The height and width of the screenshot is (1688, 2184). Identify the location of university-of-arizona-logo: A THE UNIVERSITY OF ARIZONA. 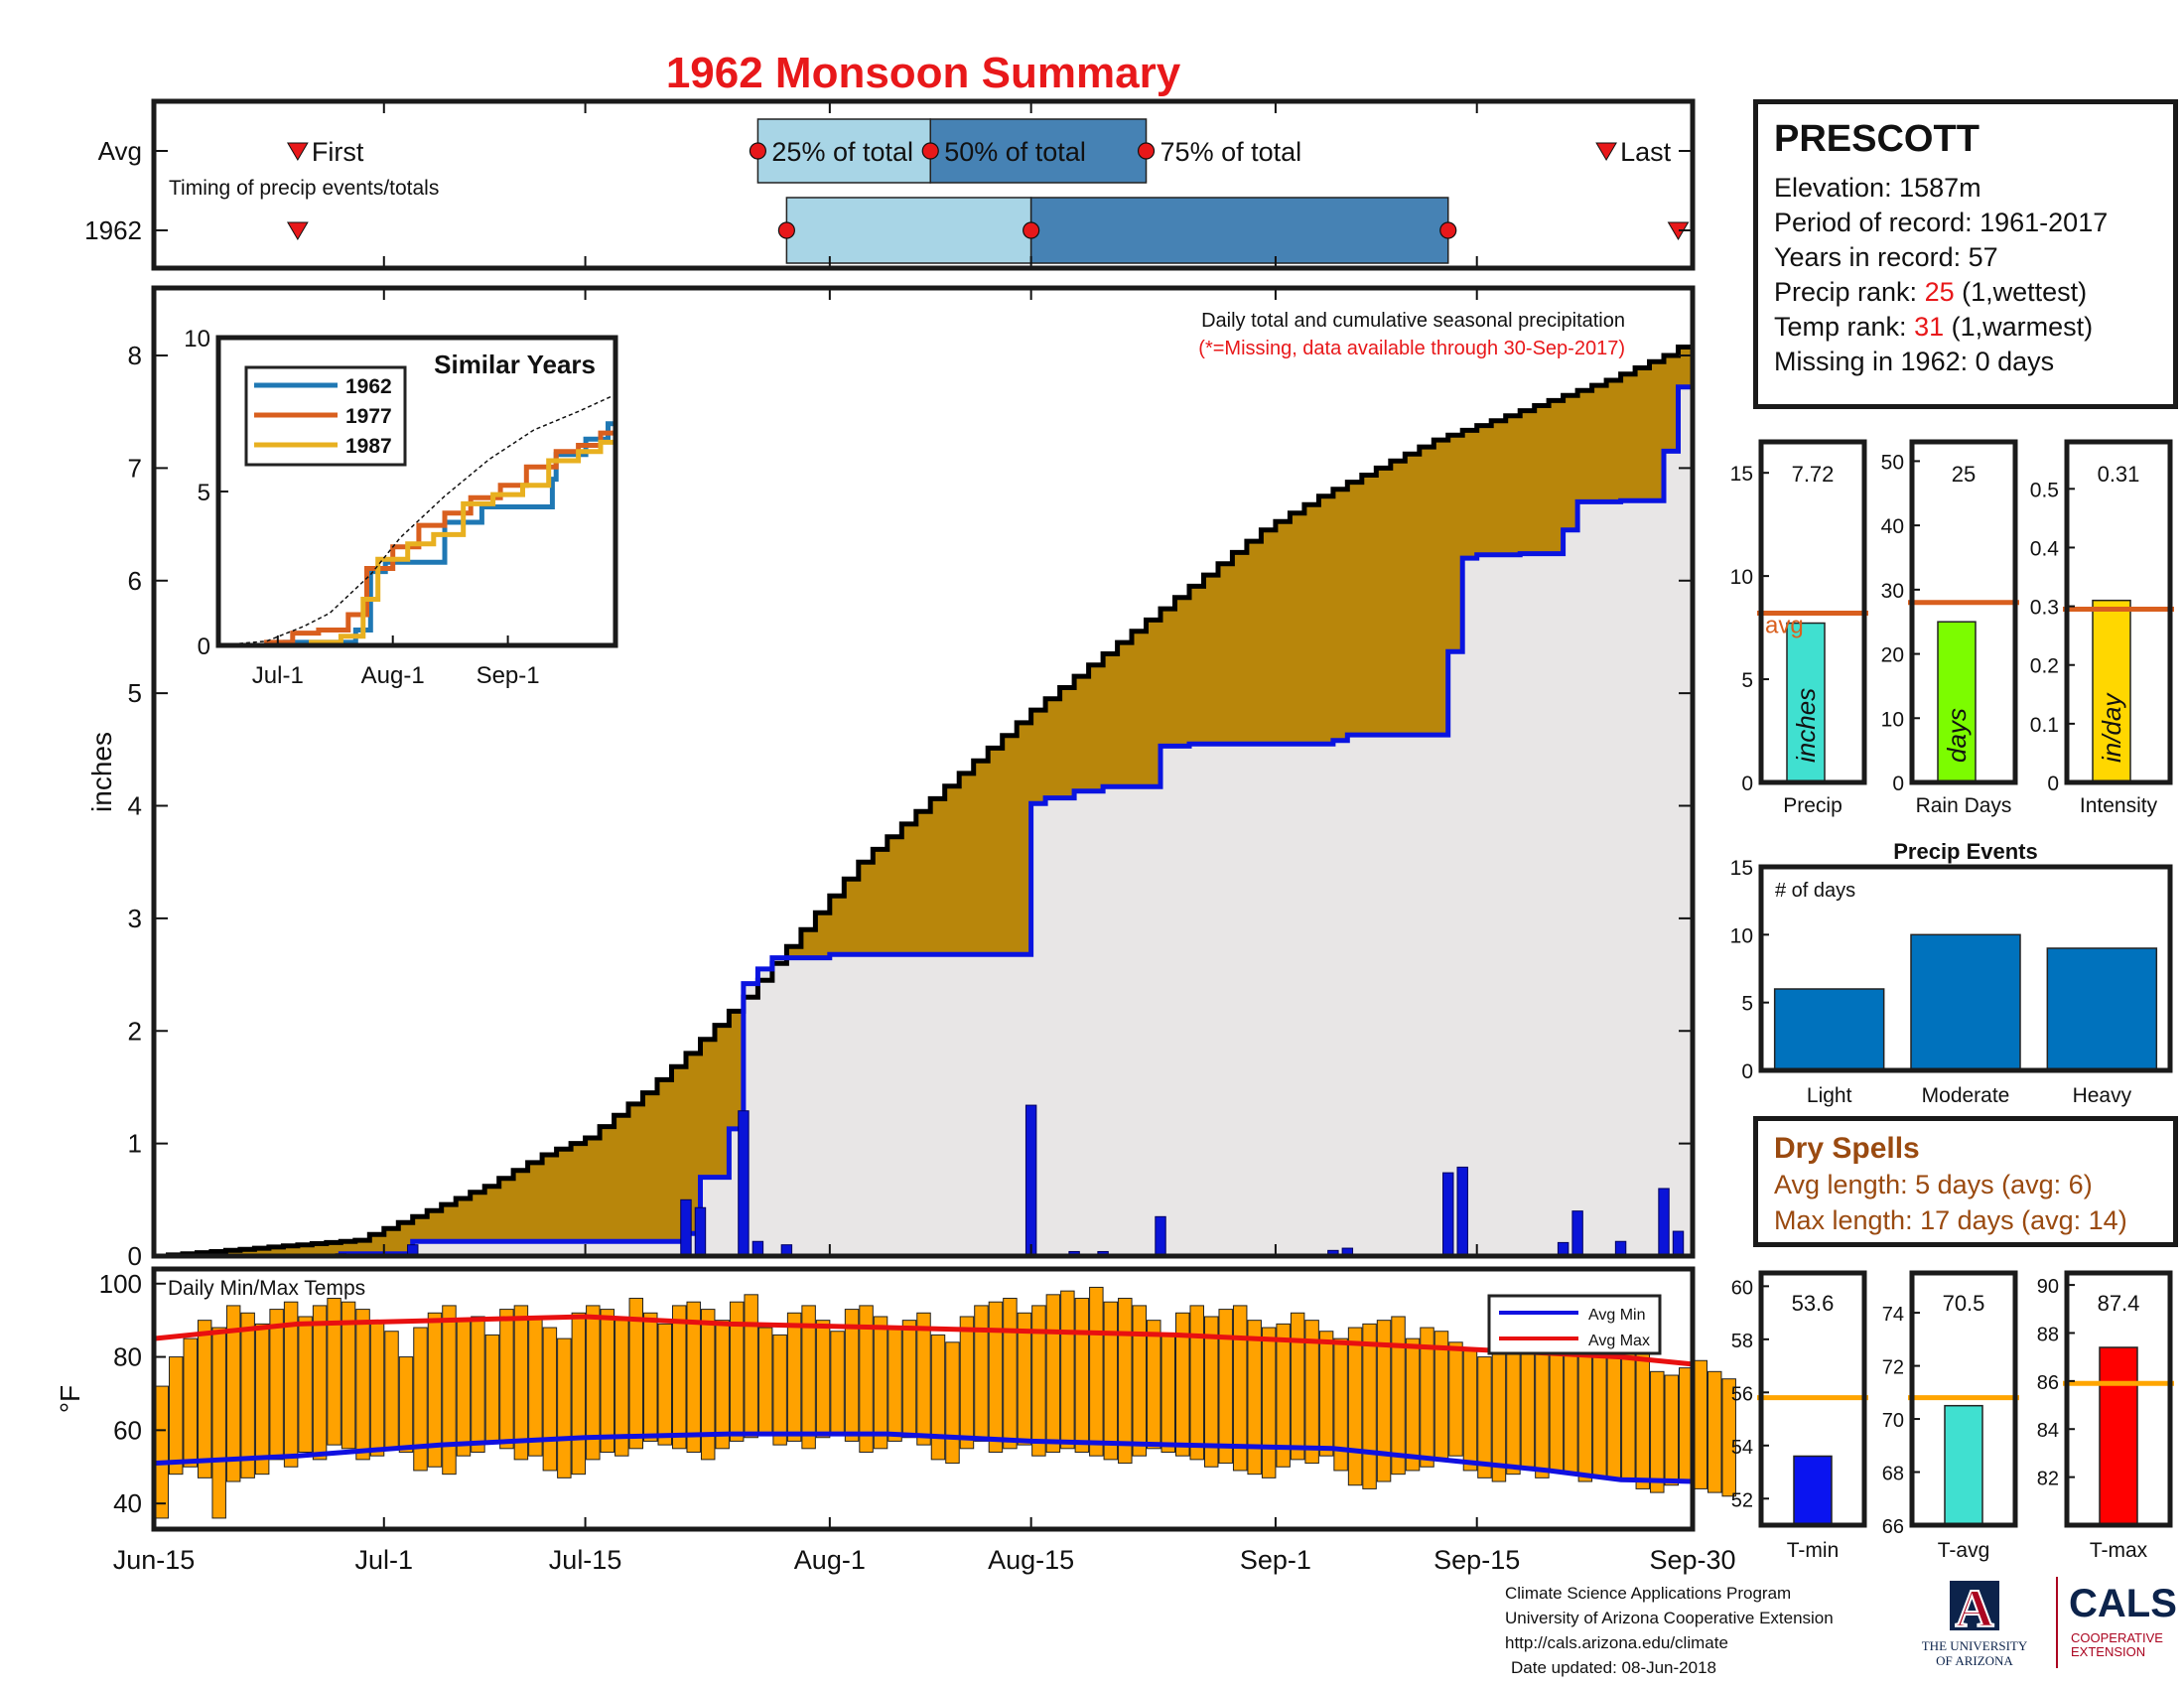
(1975, 1623).